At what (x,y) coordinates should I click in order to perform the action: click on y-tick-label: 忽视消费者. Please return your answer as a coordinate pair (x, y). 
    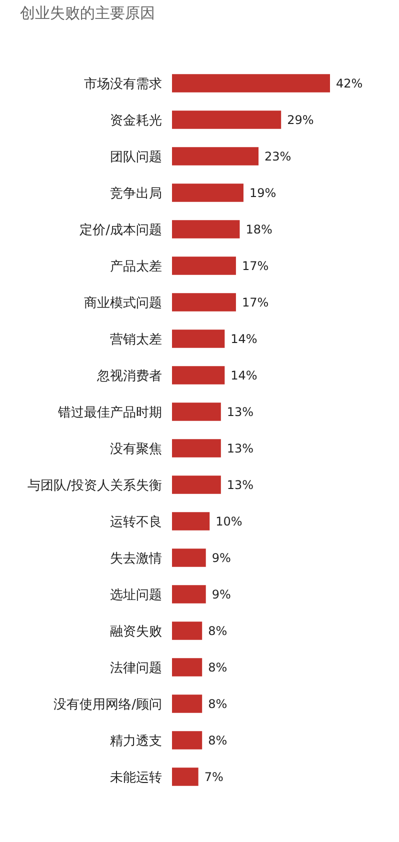
    Looking at the image, I should click on (129, 376).